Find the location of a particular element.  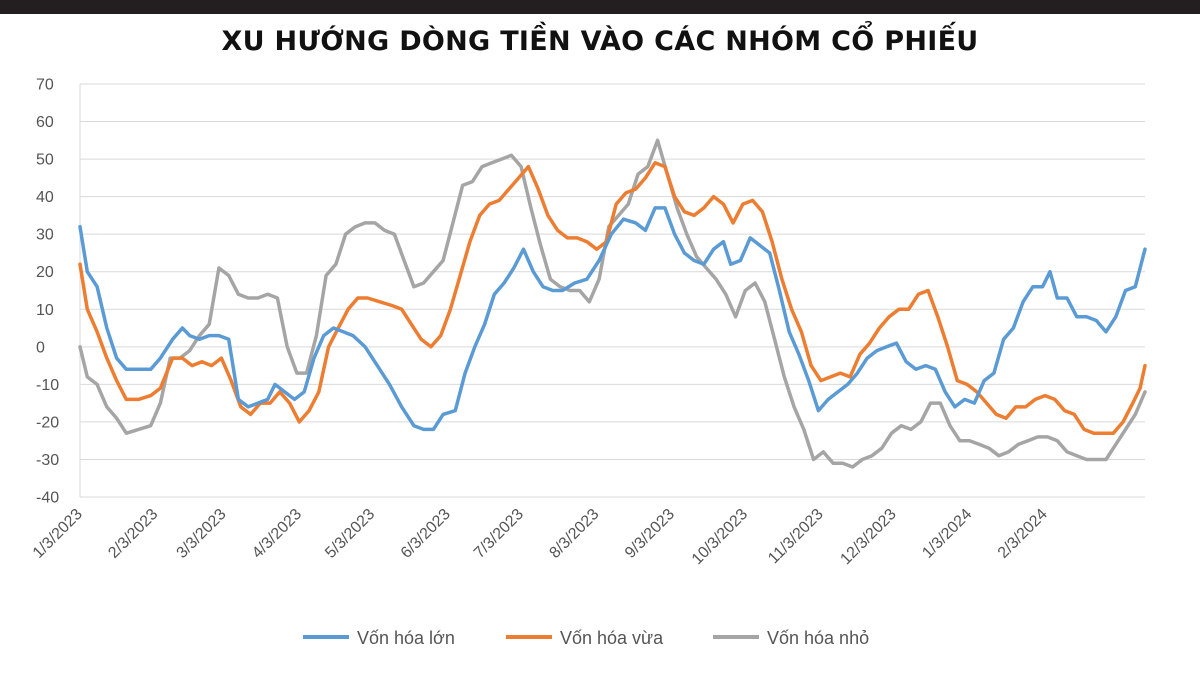

y-axis-ticks: 70 60 50 40 30 20 10 0 -10 -20 -30 -40 is located at coordinates (47, 292).